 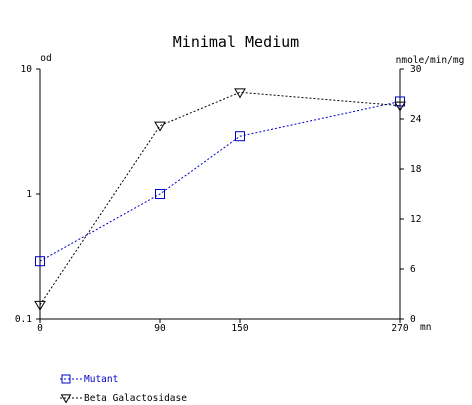 What do you see at coordinates (239, 328) in the screenshot?
I see `x-tick-label: 150` at bounding box center [239, 328].